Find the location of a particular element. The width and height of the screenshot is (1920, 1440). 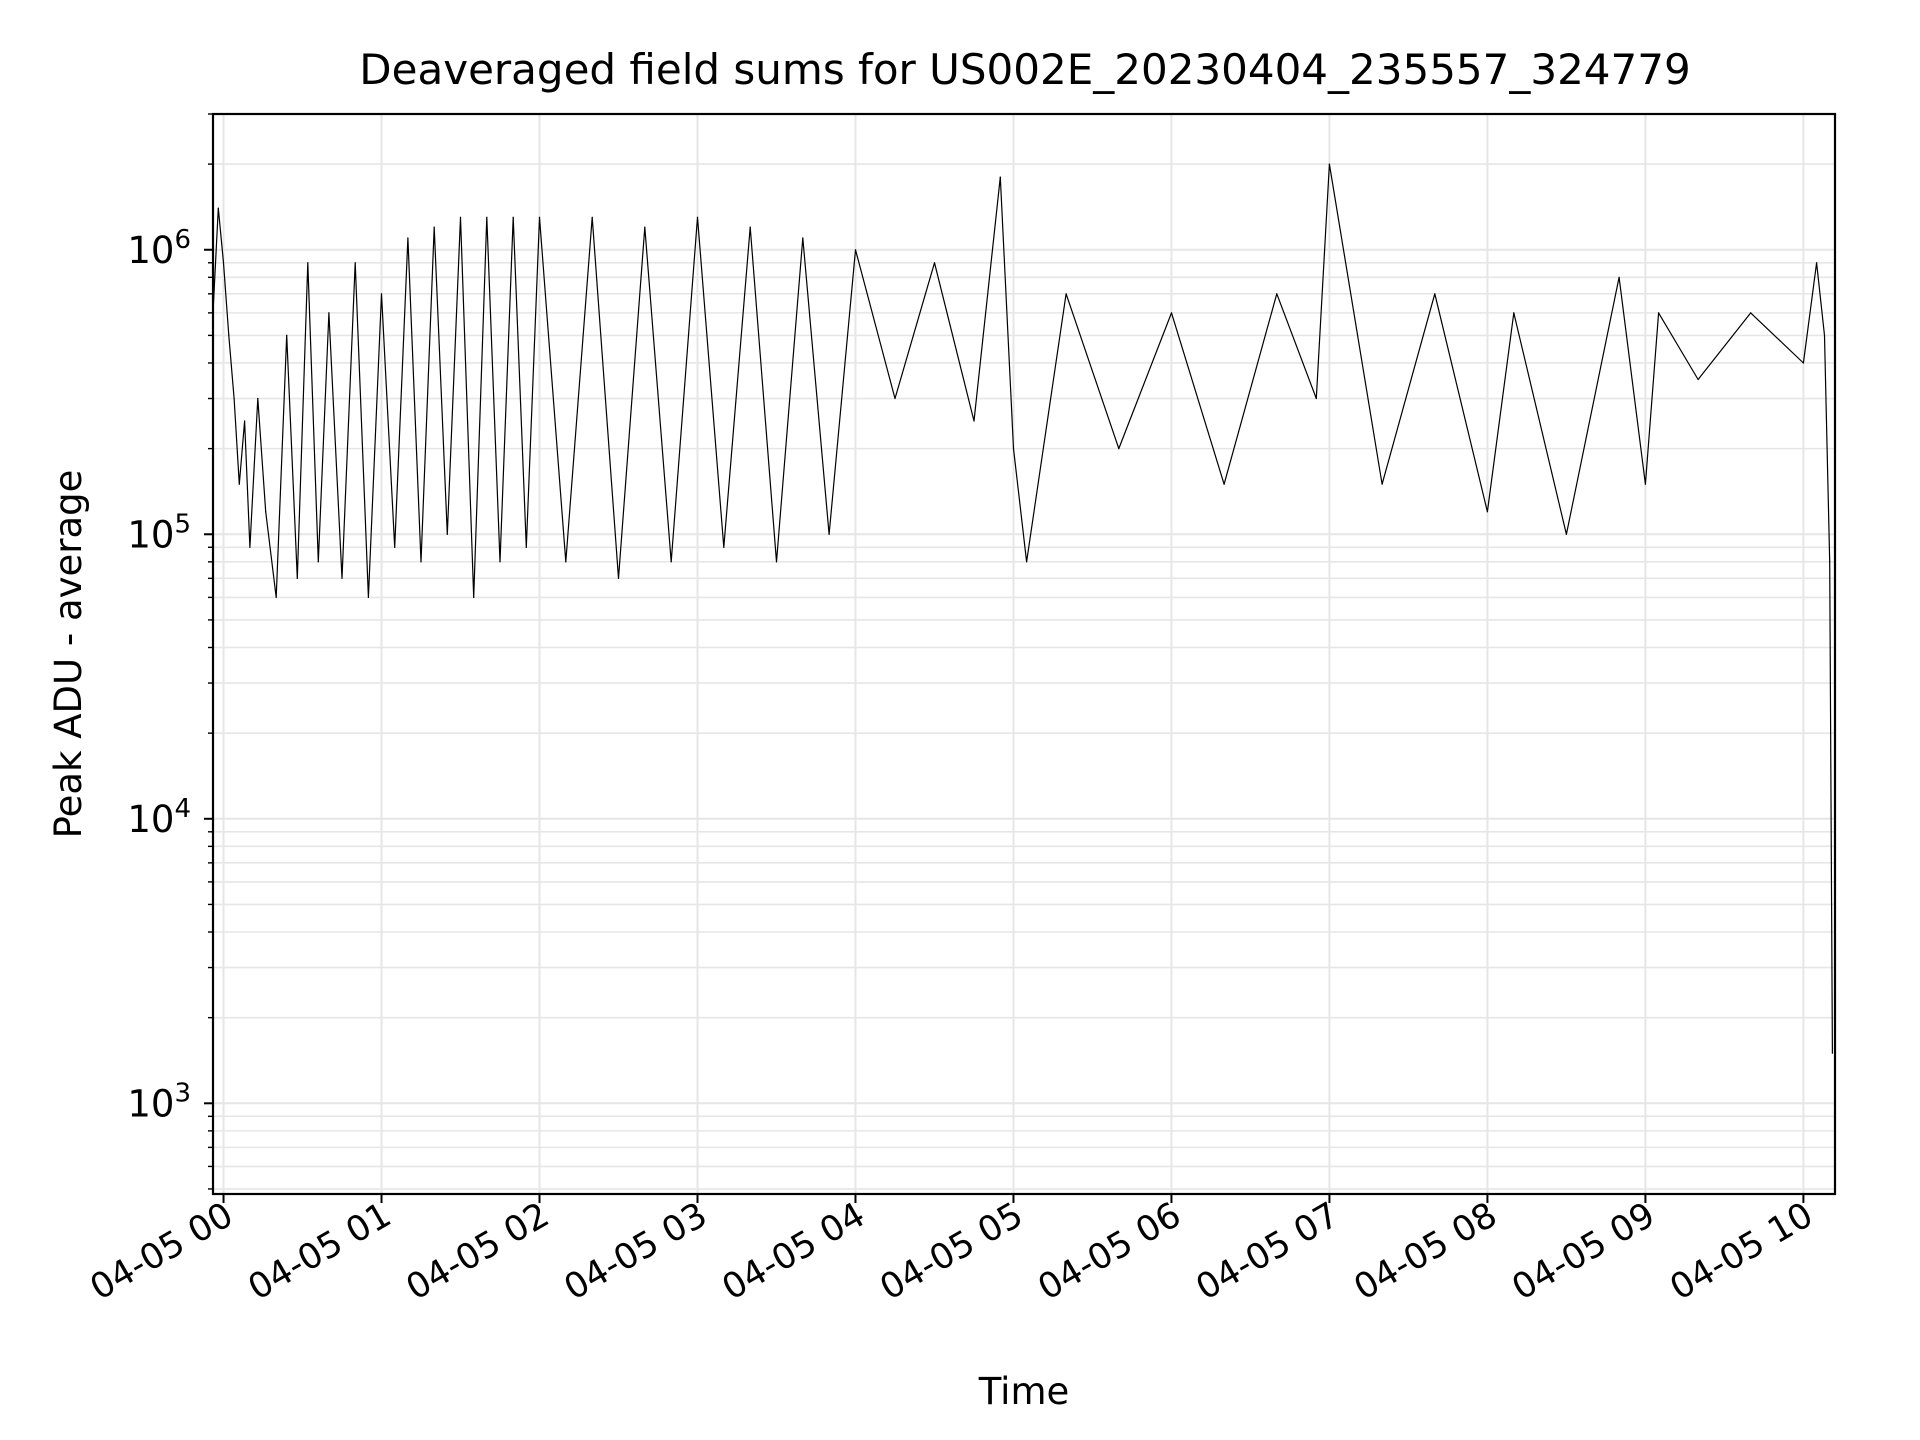

y-tick-label: 104 is located at coordinates (159, 817).